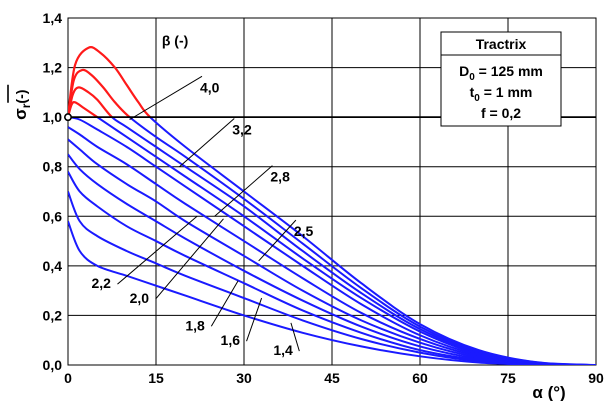 The image size is (604, 401). Describe the element at coordinates (501, 44) in the screenshot. I see `info-box-title: Tractrix` at that location.